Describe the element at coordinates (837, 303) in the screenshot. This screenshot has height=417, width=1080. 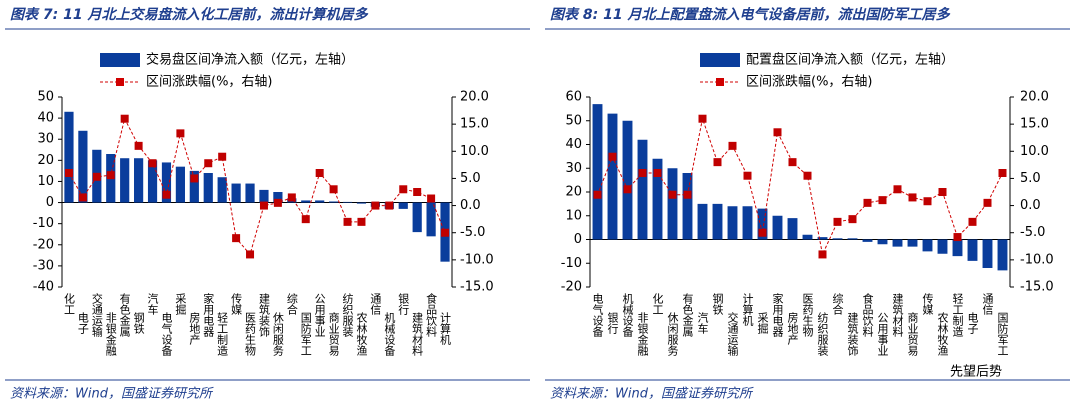
I see `x-tick-label: 综合` at that location.